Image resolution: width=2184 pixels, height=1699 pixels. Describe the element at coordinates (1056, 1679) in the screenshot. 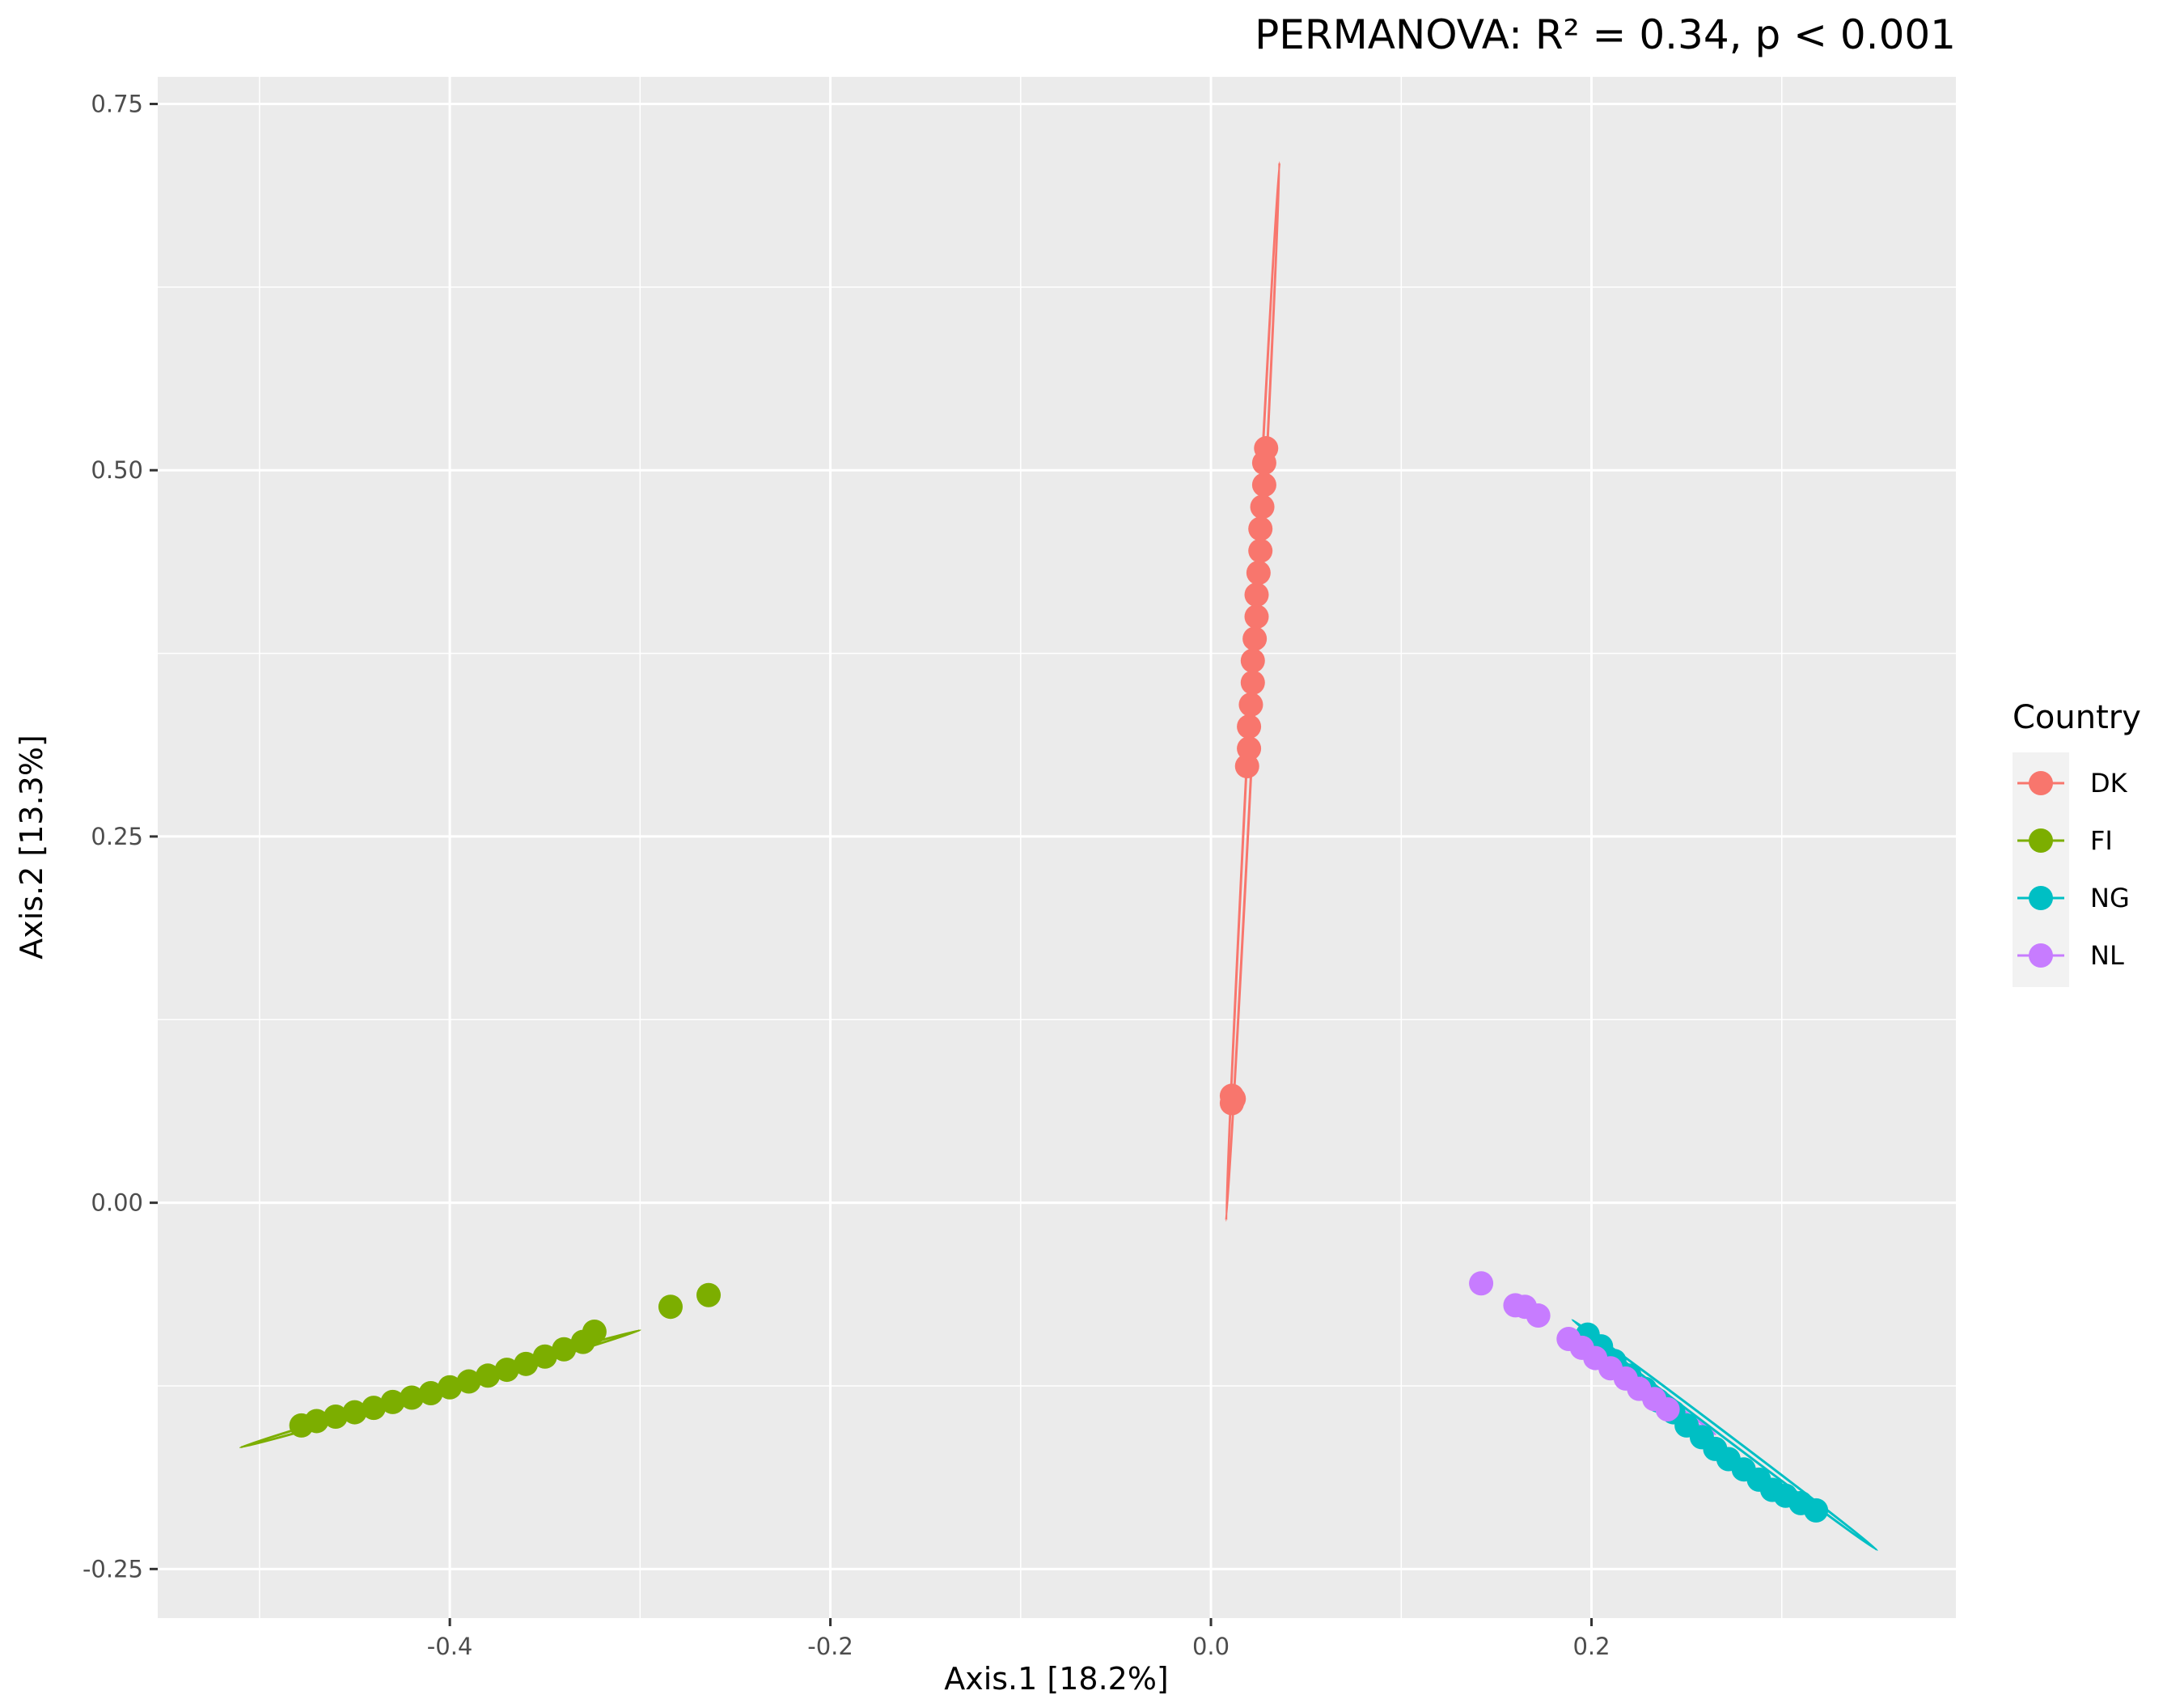

I see `x-axis-title: Axis.1 [18.2%]` at that location.